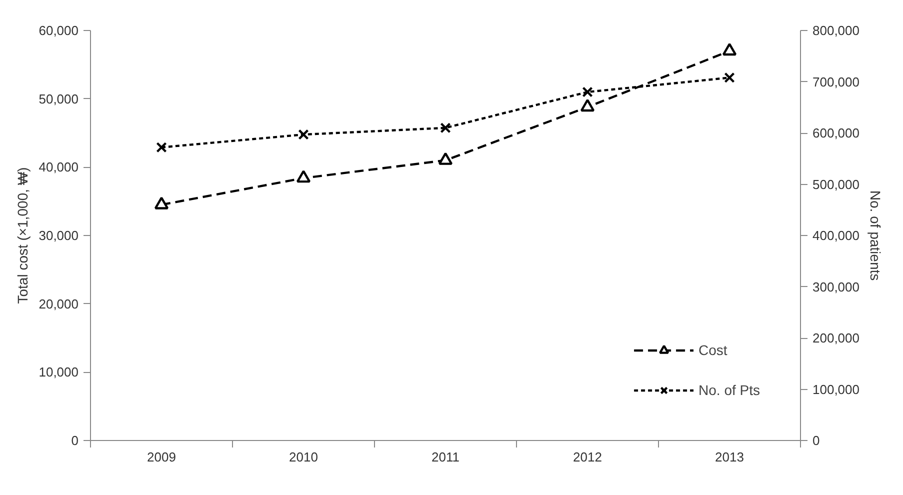 The width and height of the screenshot is (903, 495). What do you see at coordinates (713, 350) in the screenshot?
I see `legend-label: Cost` at bounding box center [713, 350].